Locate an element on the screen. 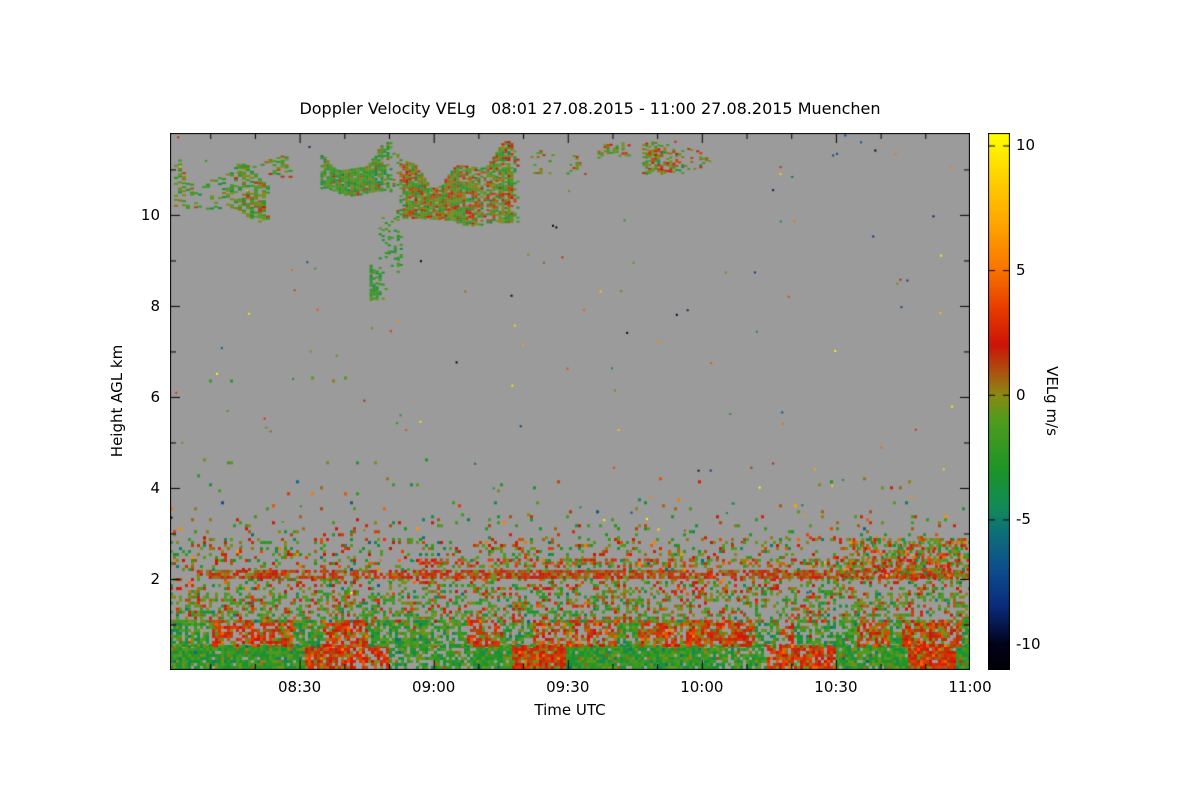 The height and width of the screenshot is (800, 1200). colorbar-tick-label: 10 is located at coordinates (1026, 145).